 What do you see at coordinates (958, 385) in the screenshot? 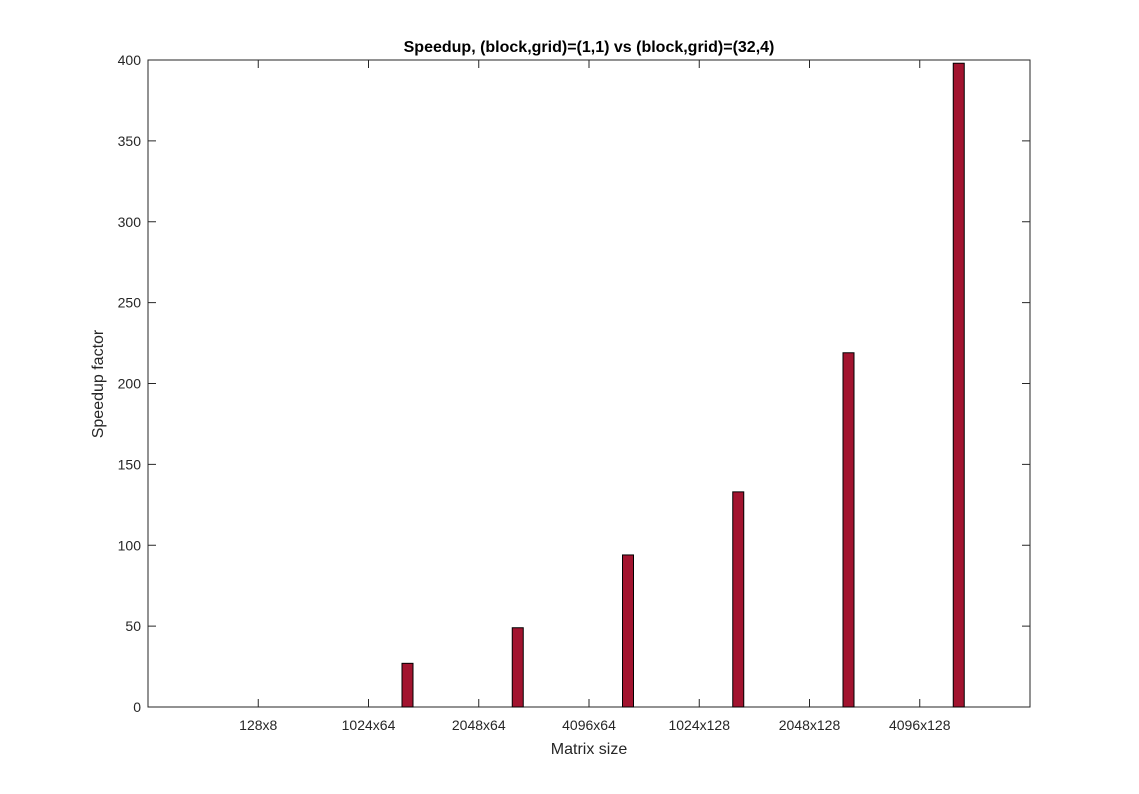
I see `bar-4096x128` at bounding box center [958, 385].